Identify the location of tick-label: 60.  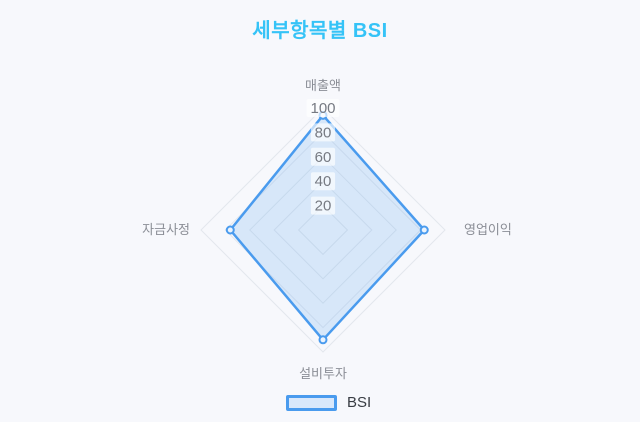
(323, 157).